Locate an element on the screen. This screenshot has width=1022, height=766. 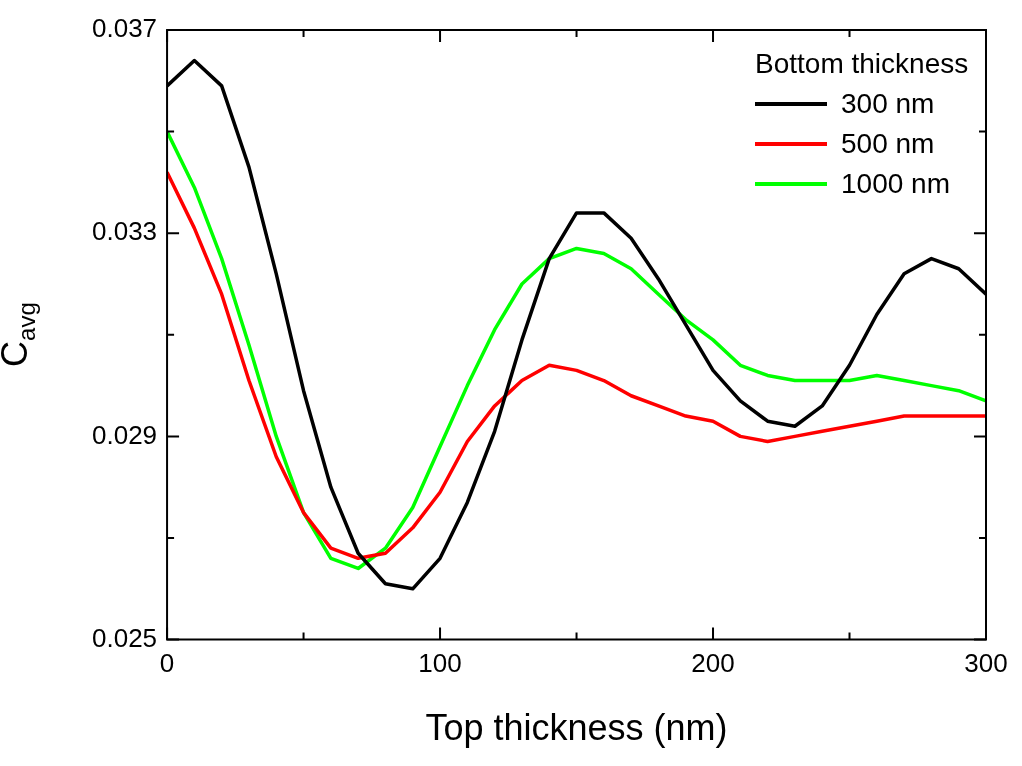
y-tick-label: 0.037 is located at coordinates (124, 28).